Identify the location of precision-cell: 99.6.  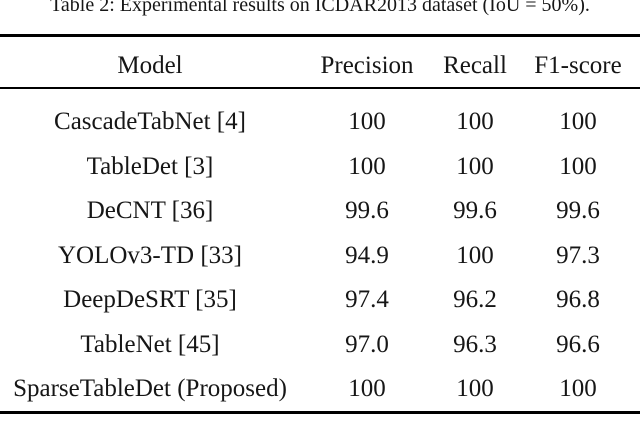
(367, 211).